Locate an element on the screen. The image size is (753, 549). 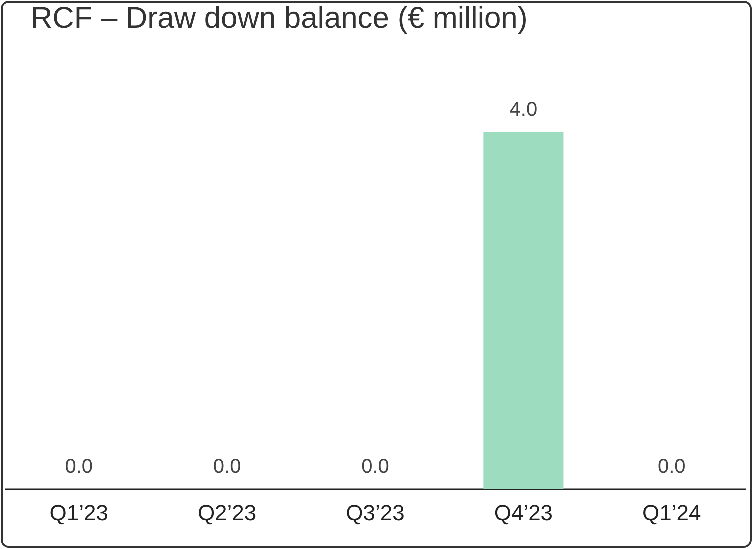
x-tick-label: Q3’23 is located at coordinates (375, 513).